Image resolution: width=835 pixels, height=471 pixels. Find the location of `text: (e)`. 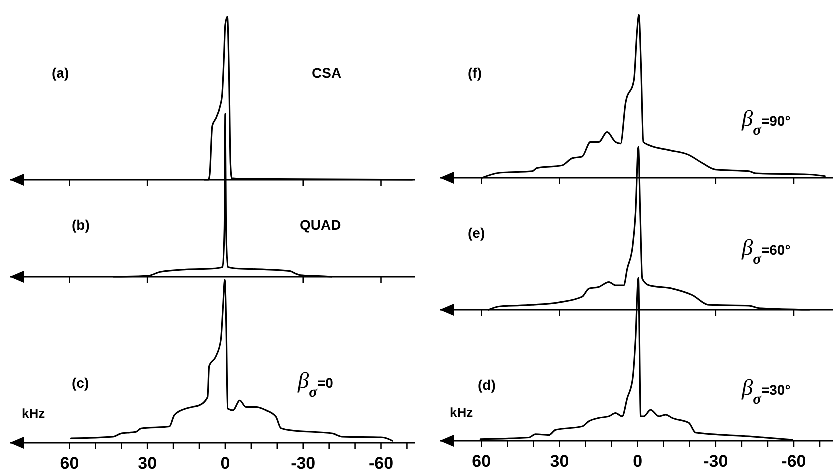

text: (e) is located at coordinates (477, 233).